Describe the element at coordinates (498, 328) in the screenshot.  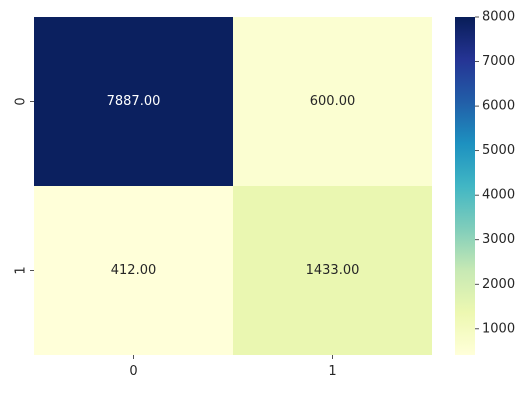
I see `colorbar-tick-label-0: 1000` at that location.